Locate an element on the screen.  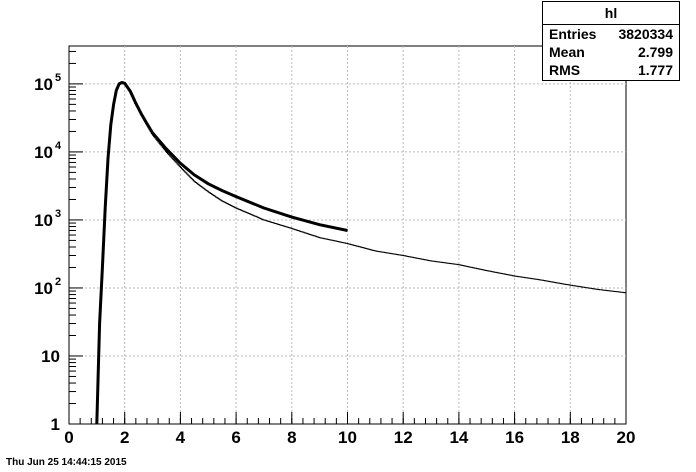
y-tick-exponent: 4 is located at coordinates (58, 146).